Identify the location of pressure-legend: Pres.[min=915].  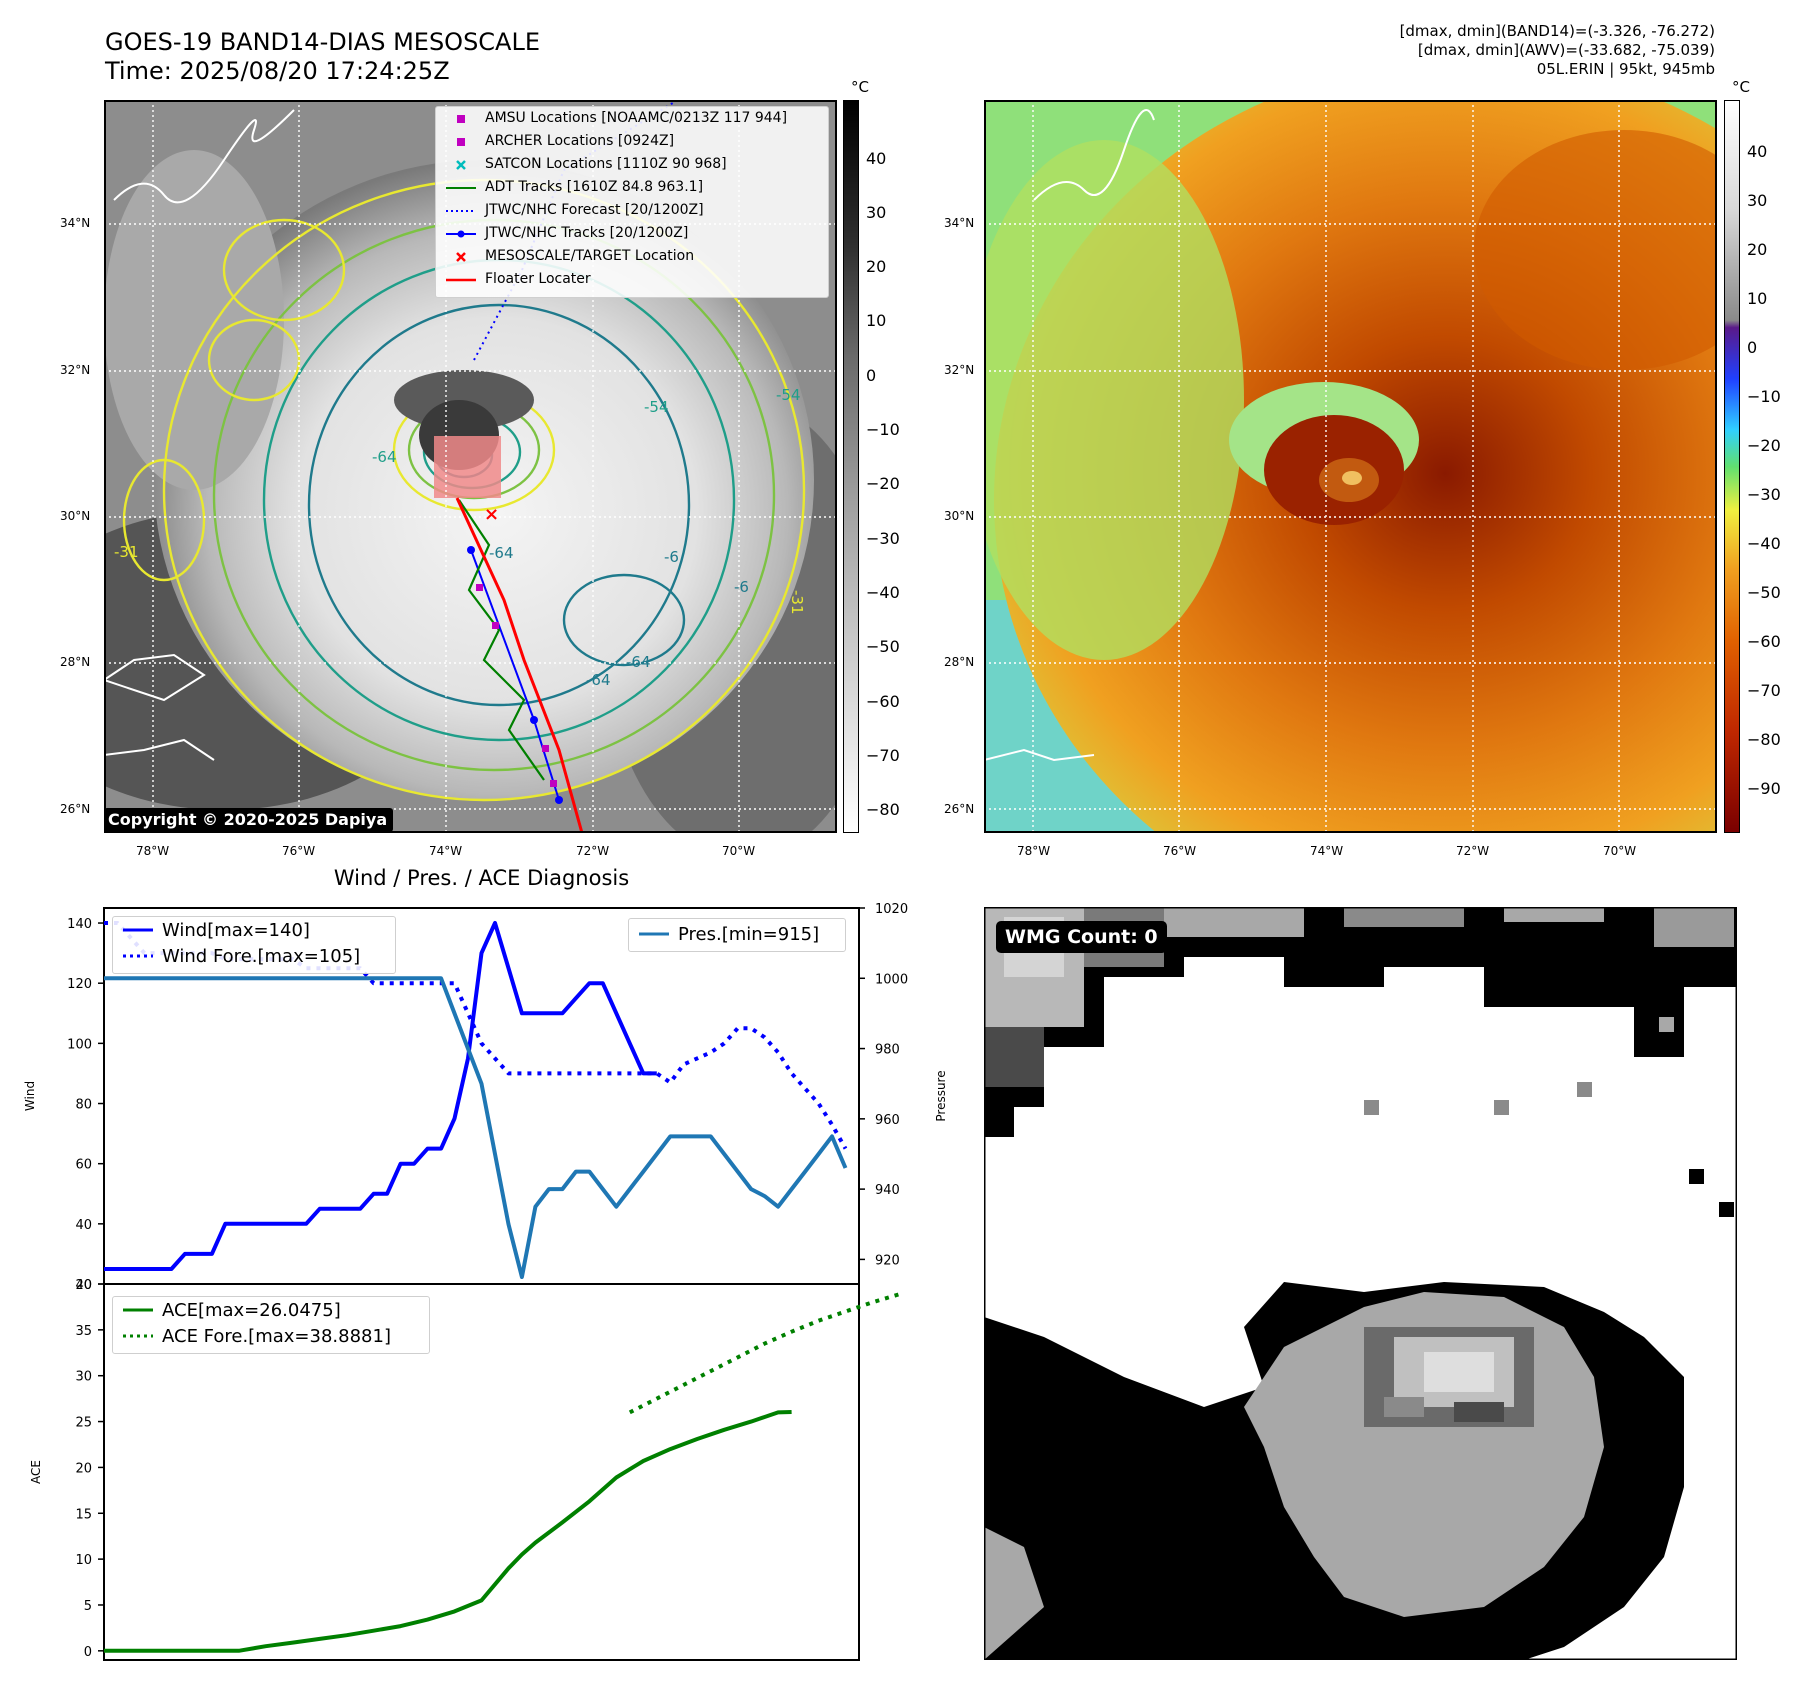
(737, 935).